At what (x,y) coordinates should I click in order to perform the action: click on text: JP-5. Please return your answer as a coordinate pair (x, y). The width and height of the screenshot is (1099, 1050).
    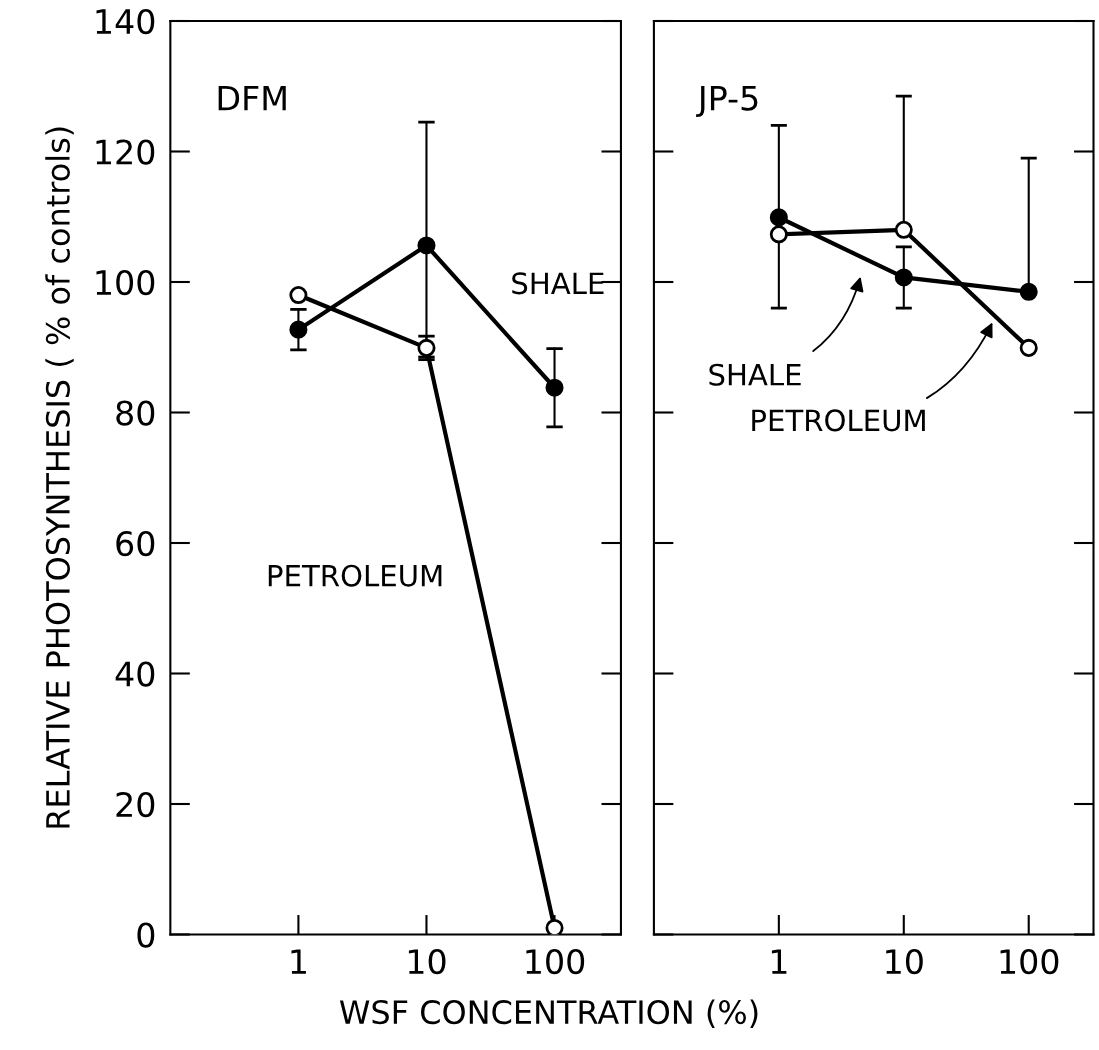
    Looking at the image, I should click on (727, 101).